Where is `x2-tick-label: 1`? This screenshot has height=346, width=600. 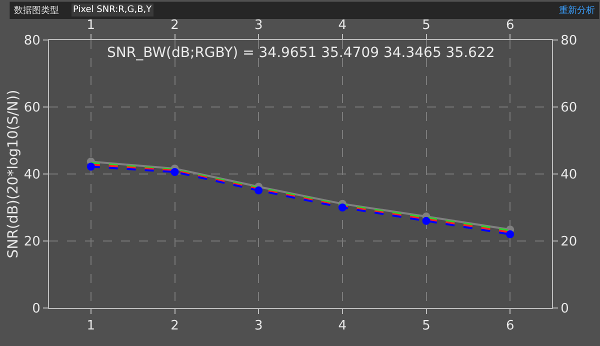
x2-tick-label: 1 is located at coordinates (91, 326).